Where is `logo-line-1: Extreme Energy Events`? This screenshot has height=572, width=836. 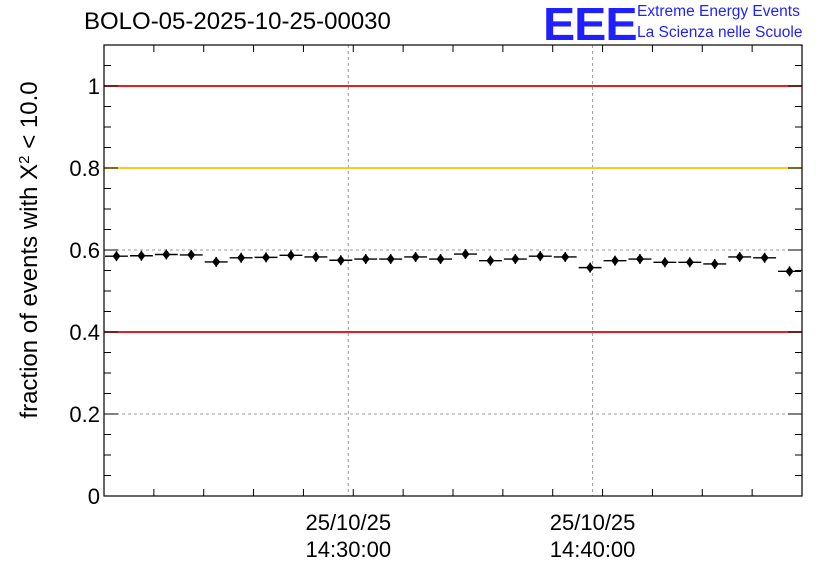
logo-line-1: Extreme Energy Events is located at coordinates (718, 11).